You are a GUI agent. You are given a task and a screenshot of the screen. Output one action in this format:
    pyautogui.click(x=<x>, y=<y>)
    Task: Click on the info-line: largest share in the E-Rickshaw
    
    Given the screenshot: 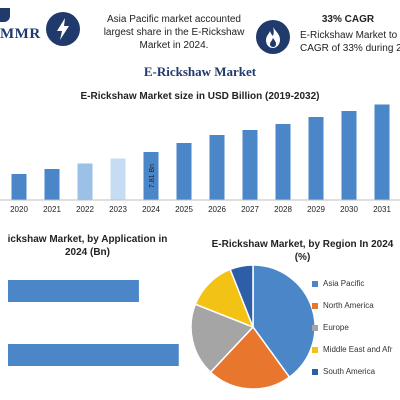 What is the action you would take?
    pyautogui.click(x=174, y=32)
    